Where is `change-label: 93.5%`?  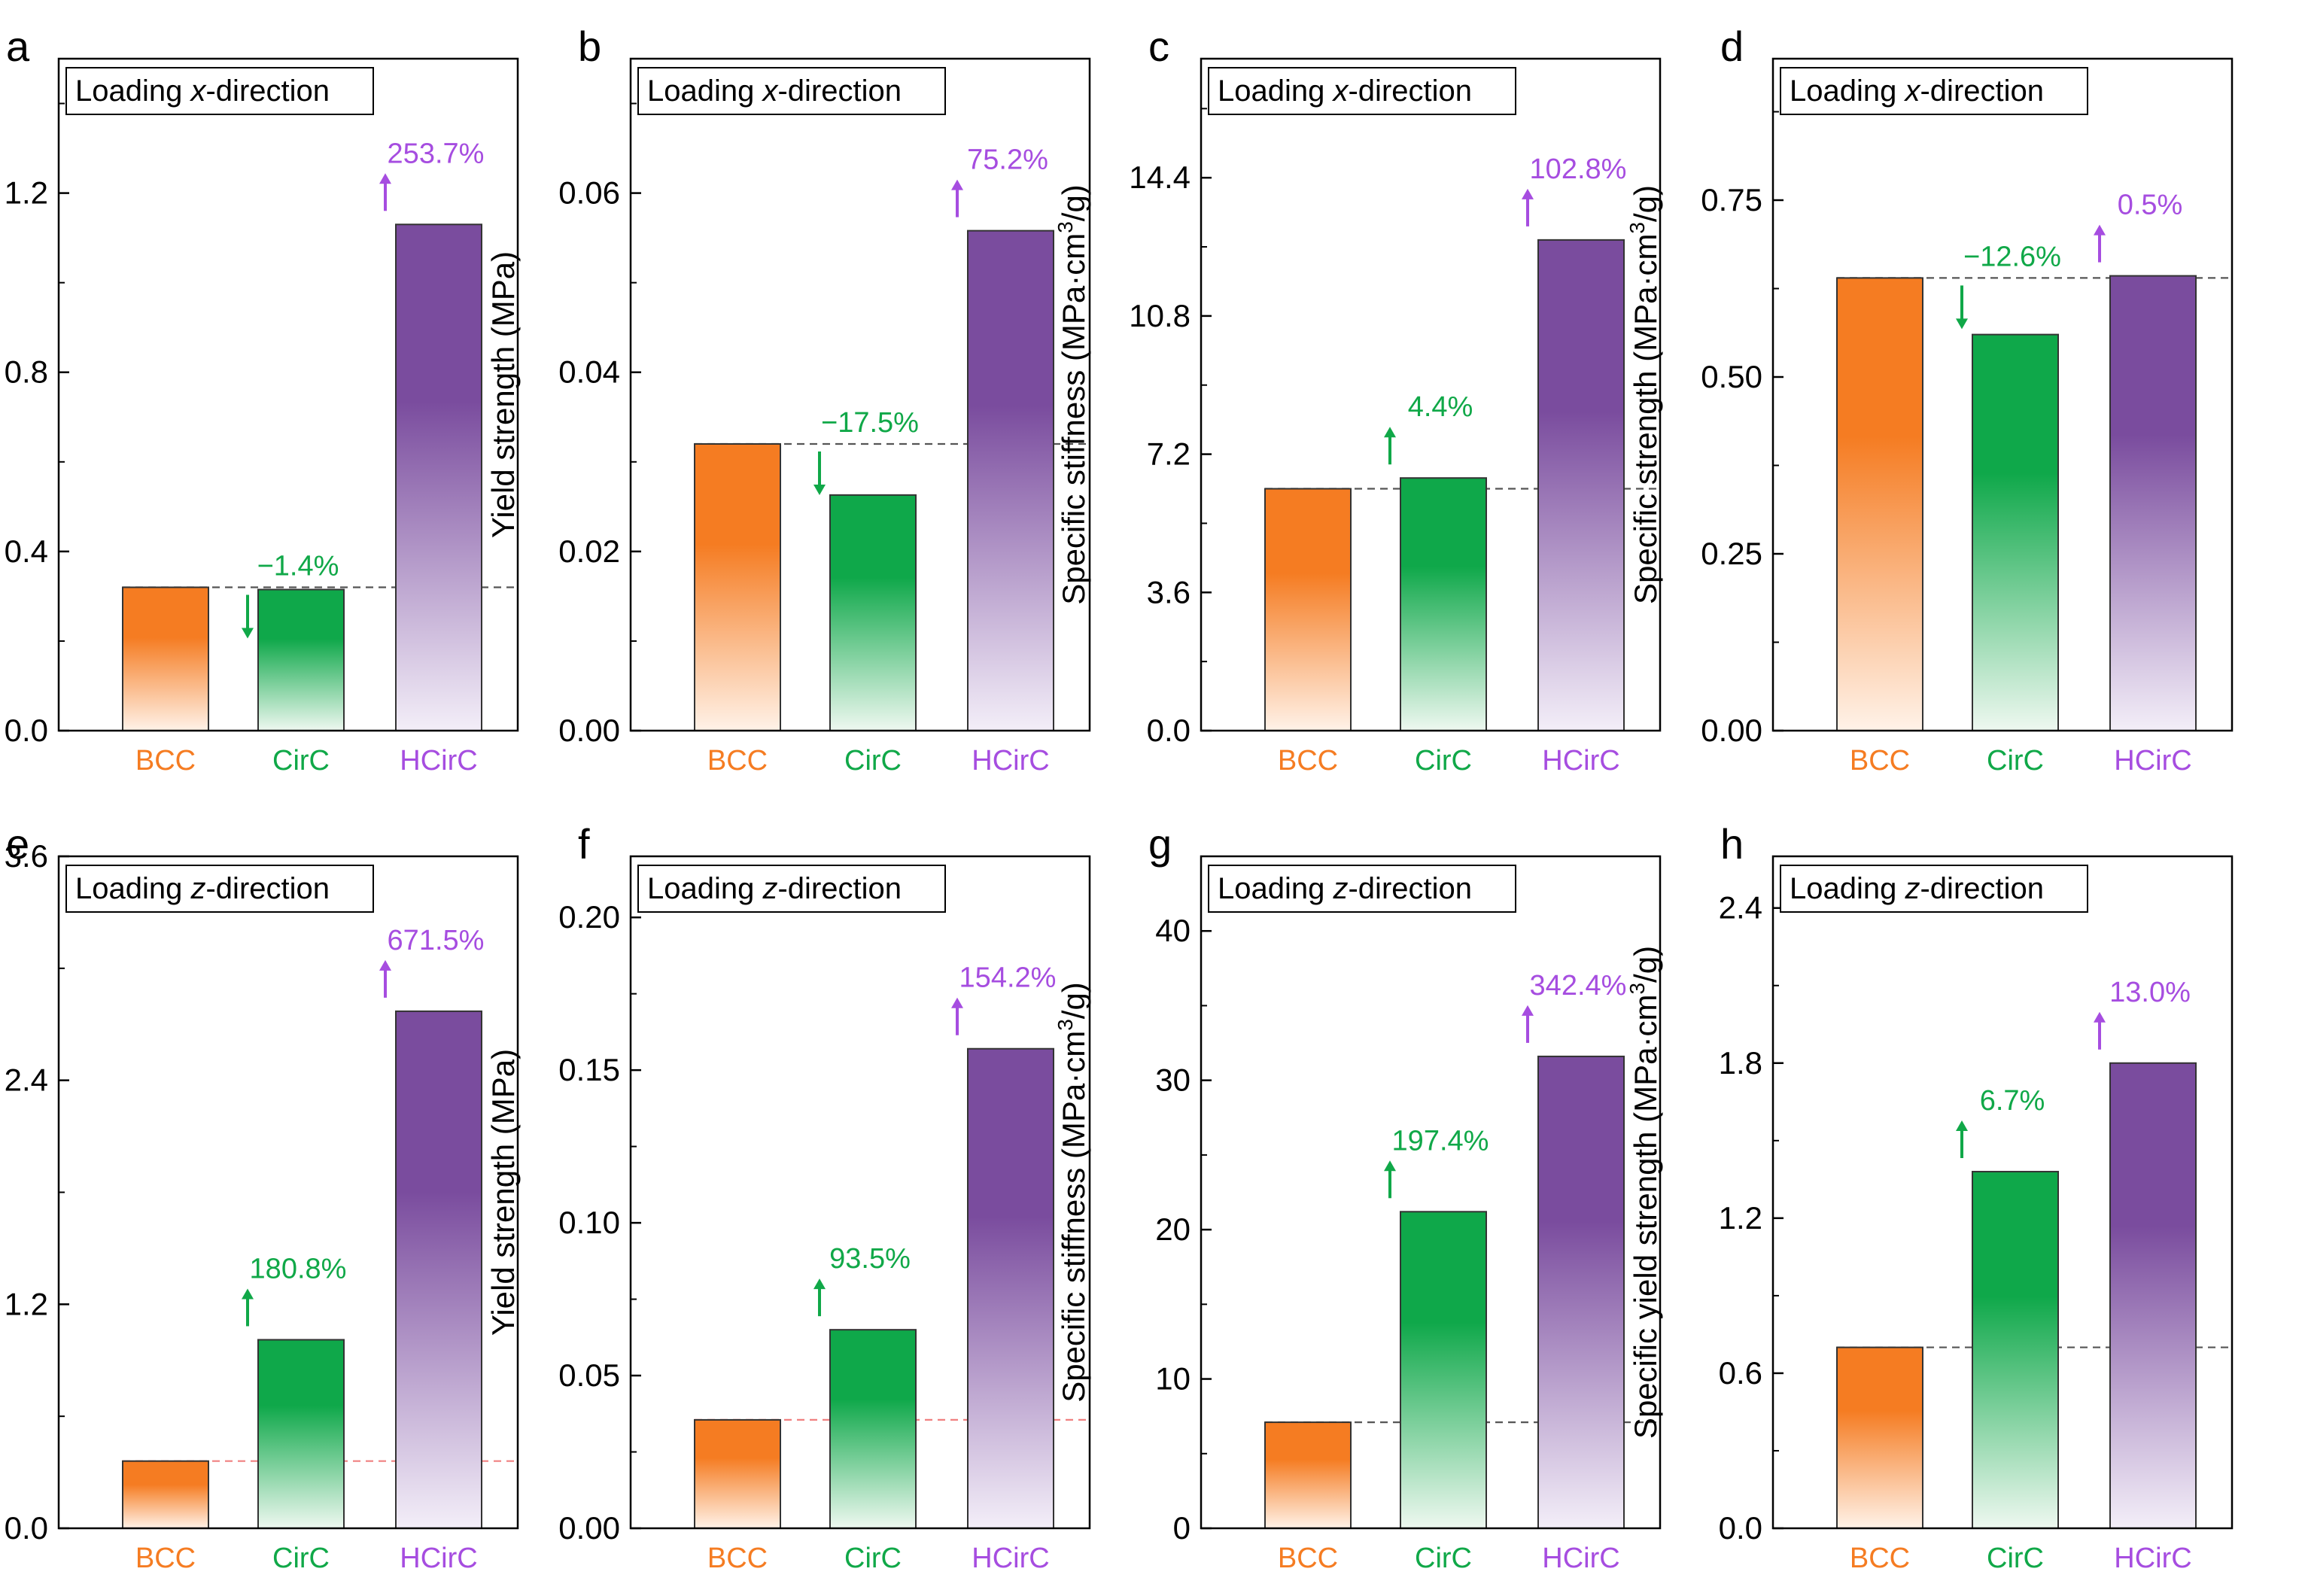 change-label: 93.5% is located at coordinates (870, 1259).